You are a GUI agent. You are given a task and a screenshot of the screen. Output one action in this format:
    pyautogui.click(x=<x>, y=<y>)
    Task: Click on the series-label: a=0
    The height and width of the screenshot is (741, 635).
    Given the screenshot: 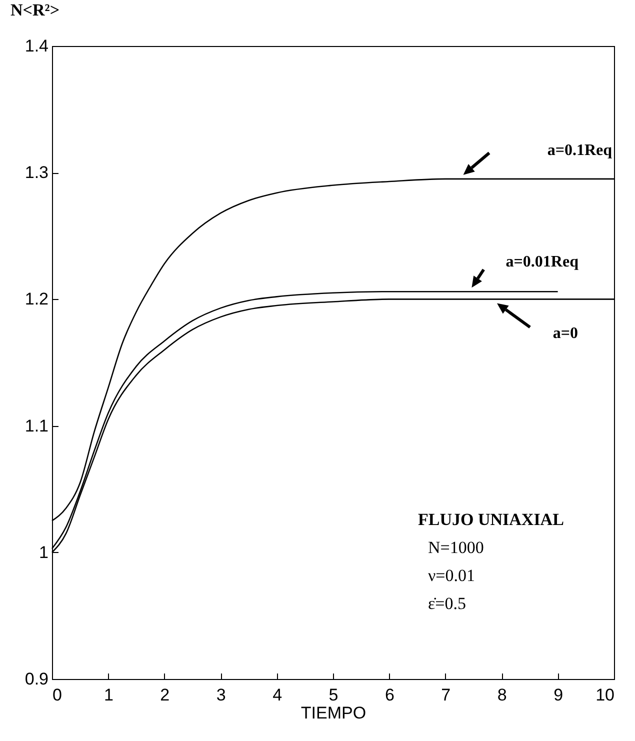 What is the action you would take?
    pyautogui.click(x=565, y=333)
    